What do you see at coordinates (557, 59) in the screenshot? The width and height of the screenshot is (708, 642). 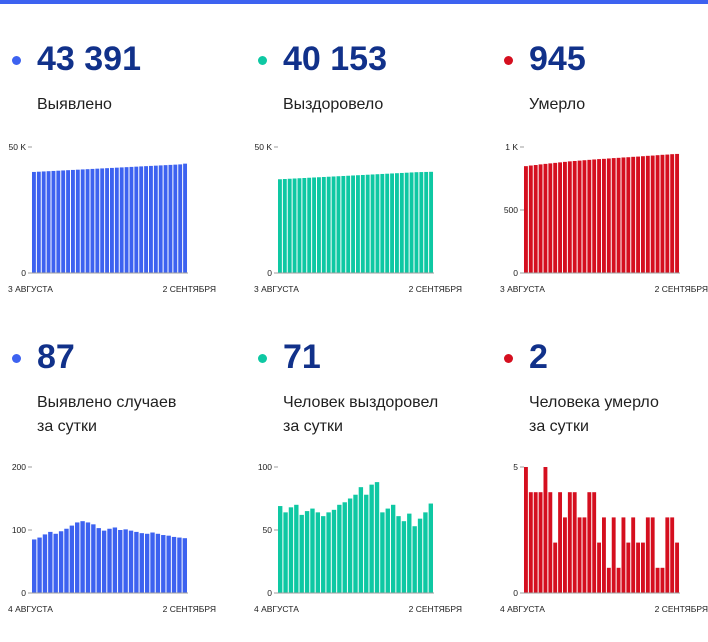 I see `stat-value: 945` at bounding box center [557, 59].